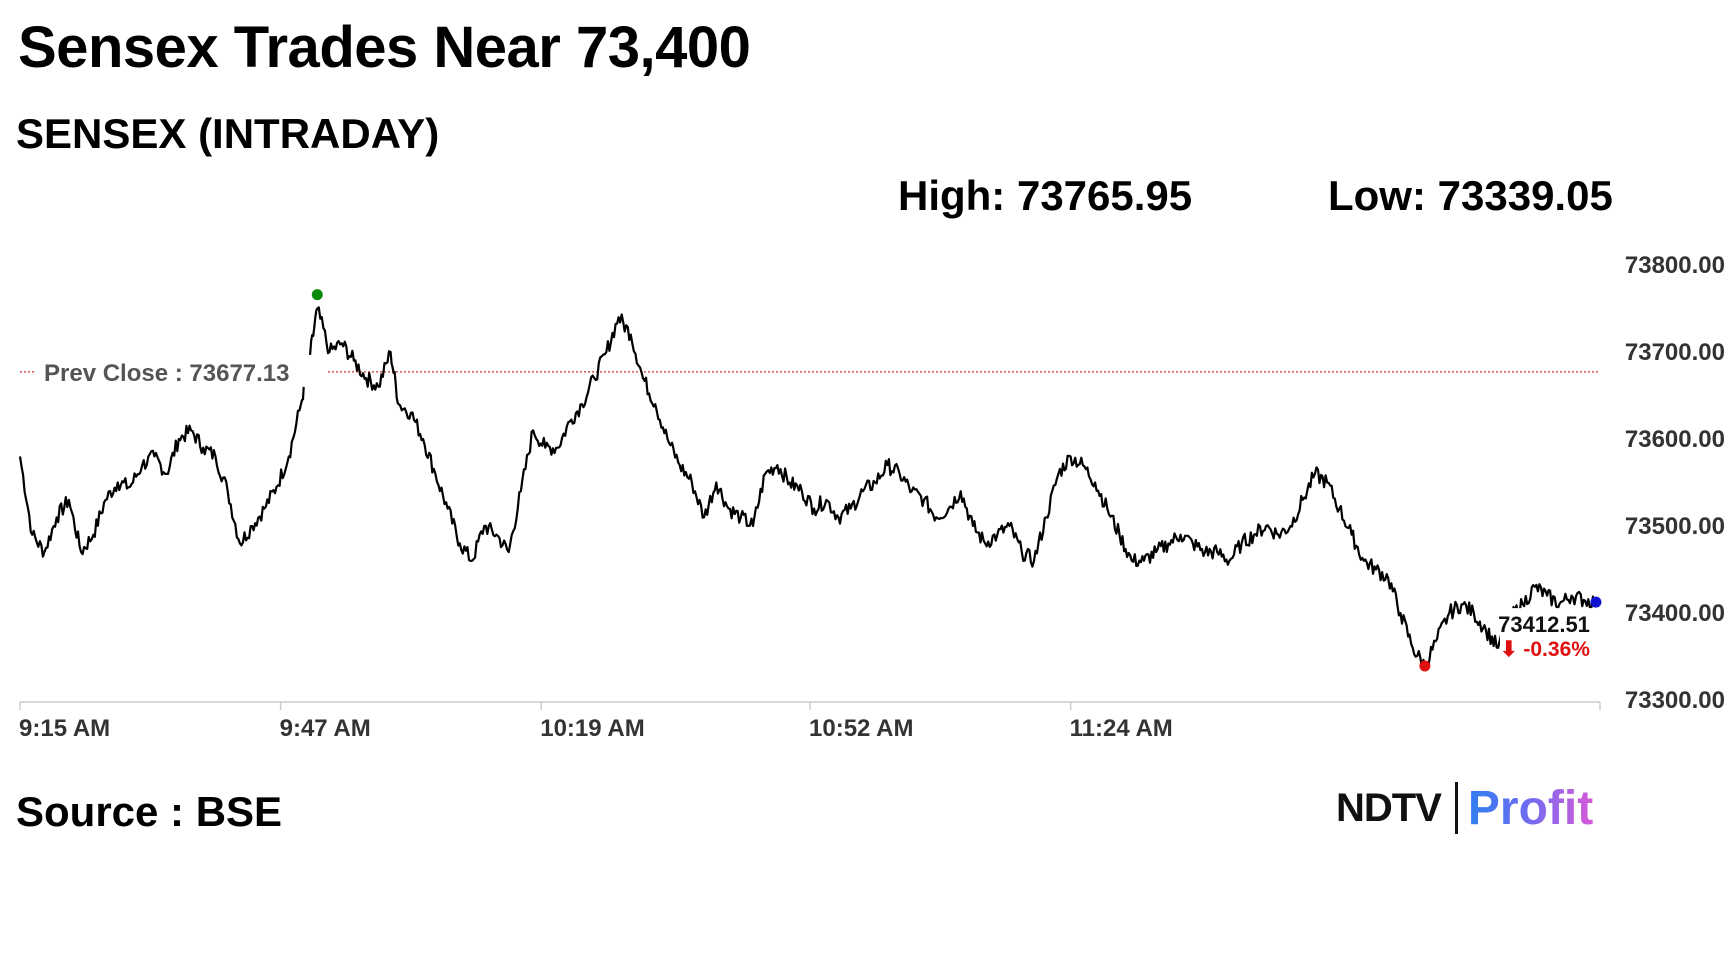 The height and width of the screenshot is (972, 1728). Describe the element at coordinates (167, 373) in the screenshot. I see `prev-close-label: Prev Close : 73677.13` at that location.